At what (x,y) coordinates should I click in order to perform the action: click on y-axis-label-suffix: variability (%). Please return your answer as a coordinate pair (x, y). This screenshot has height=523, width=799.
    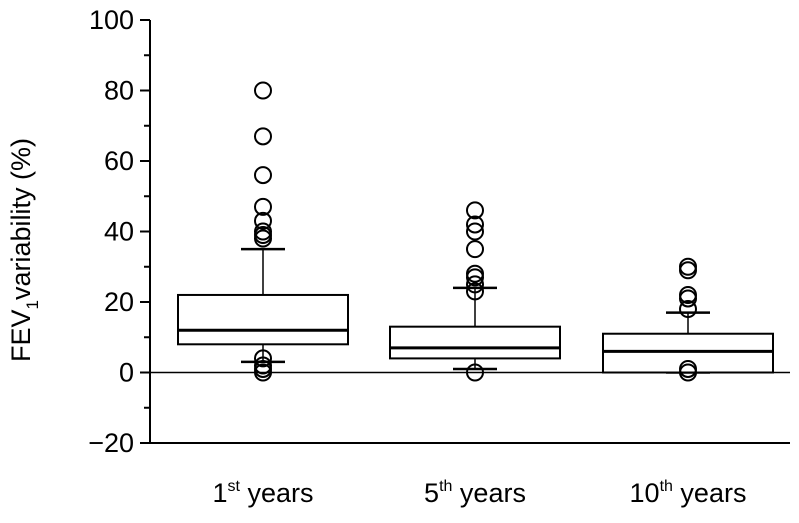
    Looking at the image, I should click on (21, 219).